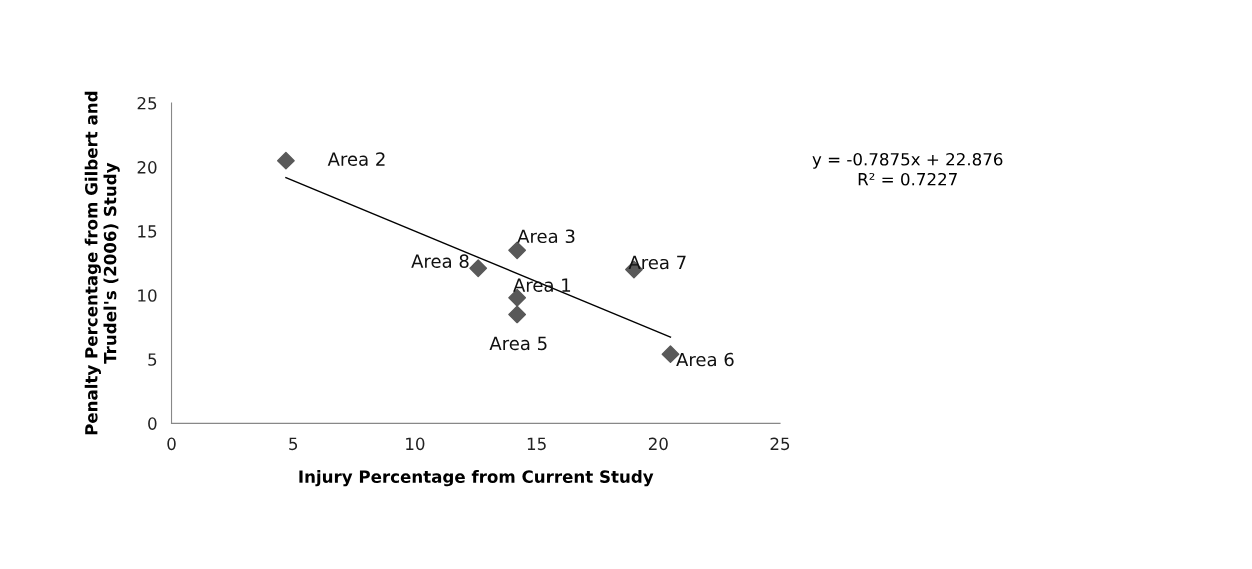 The image size is (1252, 569). Describe the element at coordinates (536, 444) in the screenshot. I see `x-tick-label: 15` at that location.